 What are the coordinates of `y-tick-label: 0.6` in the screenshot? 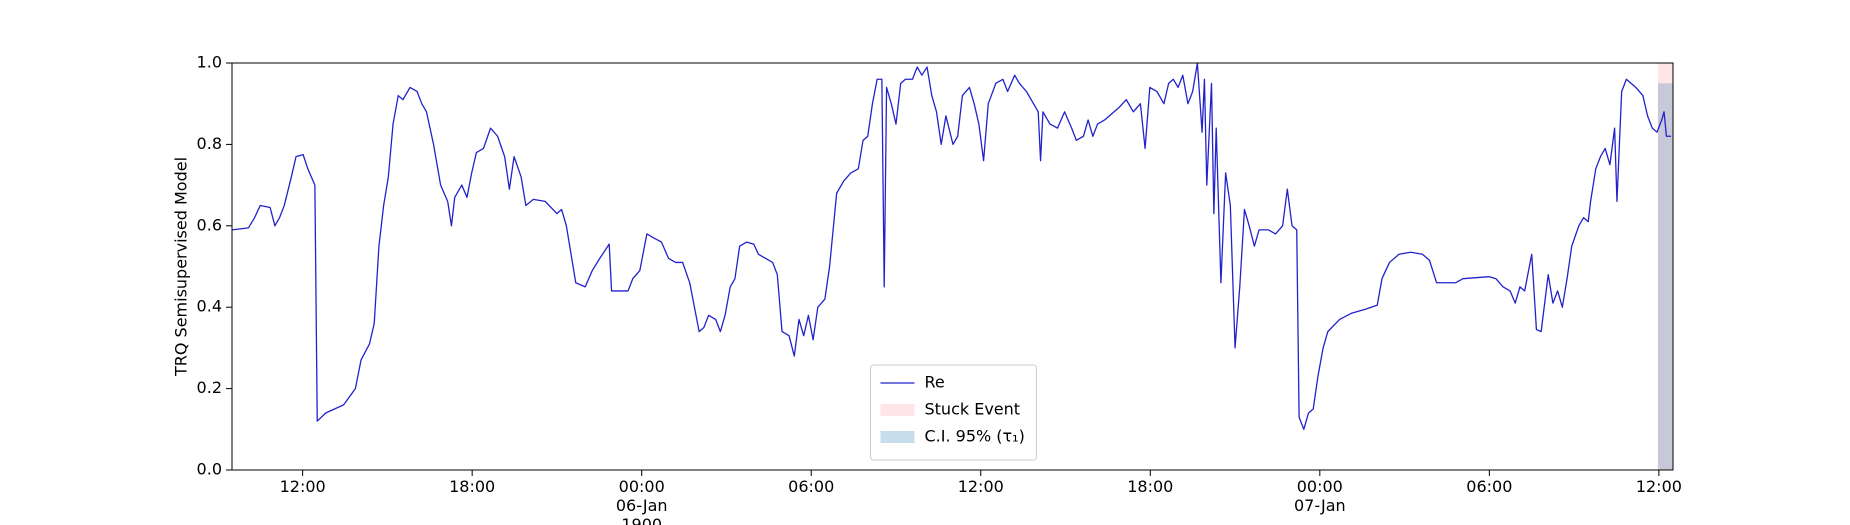 It's located at (209, 224).